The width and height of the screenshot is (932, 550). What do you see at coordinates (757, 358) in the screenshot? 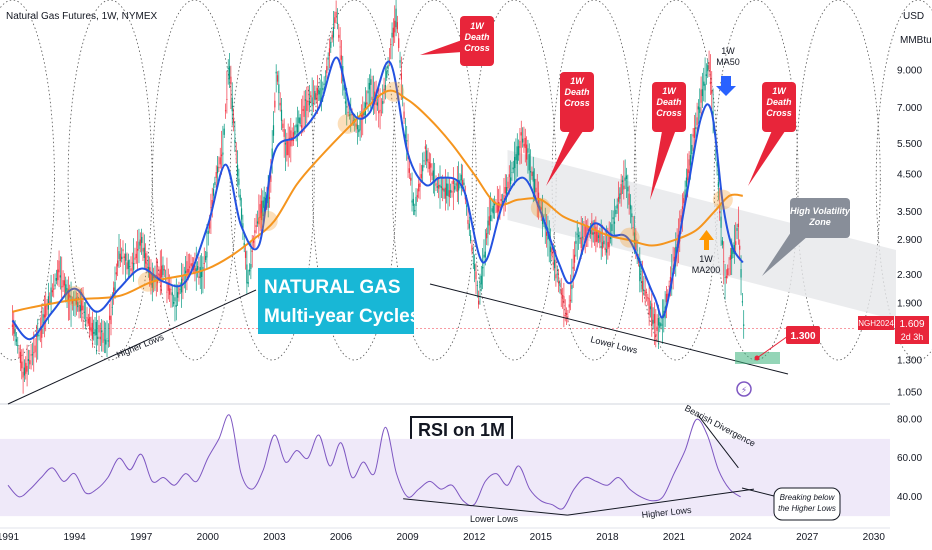
I see `target-dot` at bounding box center [757, 358].